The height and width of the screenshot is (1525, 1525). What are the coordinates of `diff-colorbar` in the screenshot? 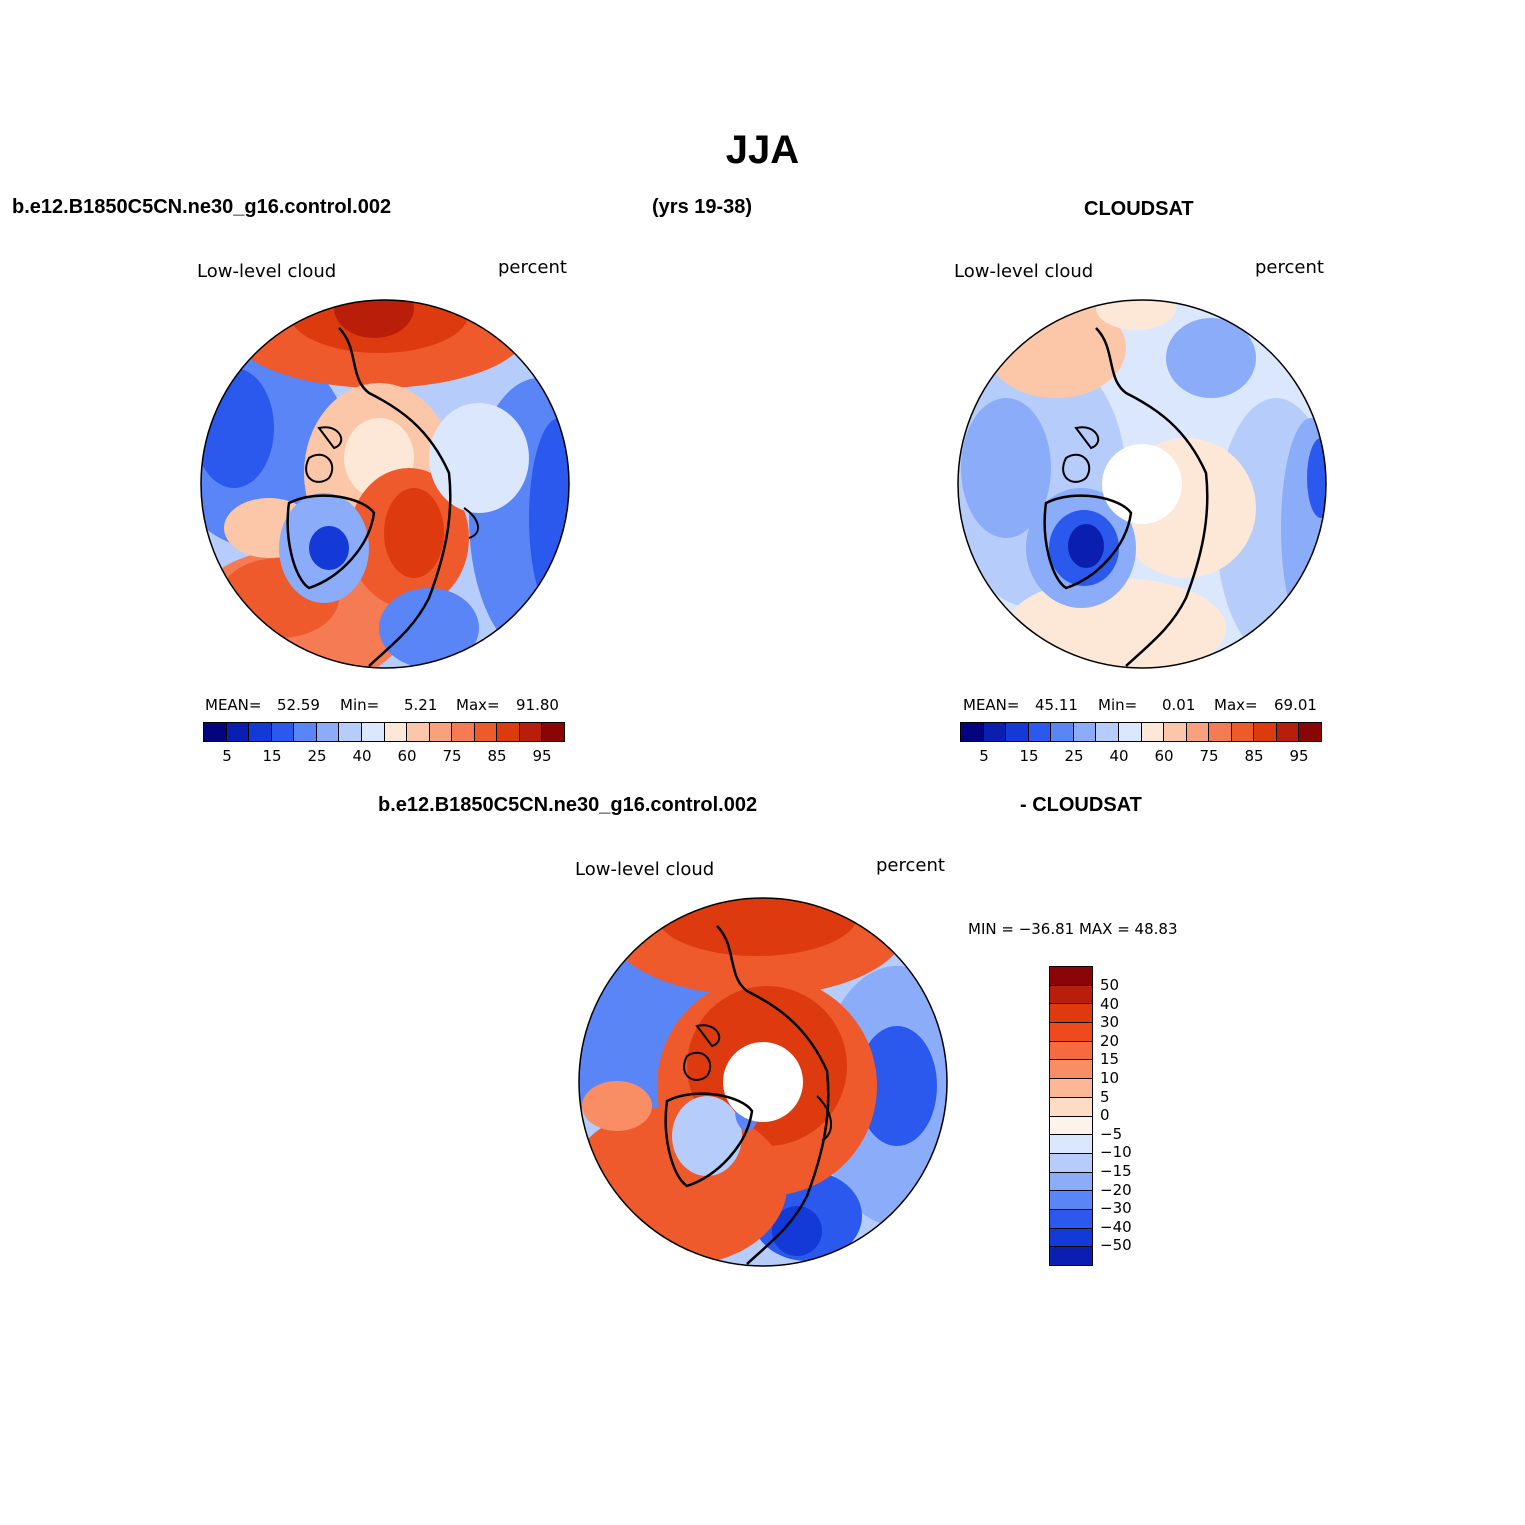 It's located at (1071, 1116).